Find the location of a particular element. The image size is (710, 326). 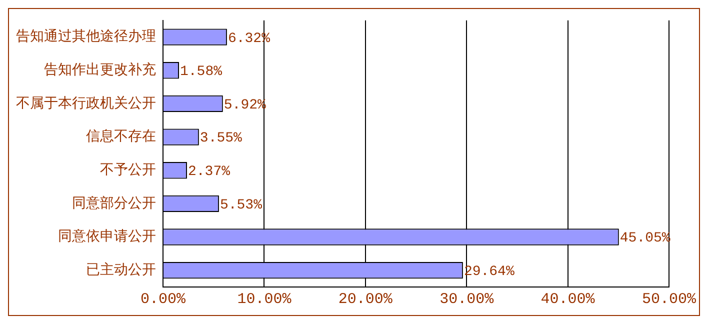

x-tick-label: 0.00% is located at coordinates (163, 299).